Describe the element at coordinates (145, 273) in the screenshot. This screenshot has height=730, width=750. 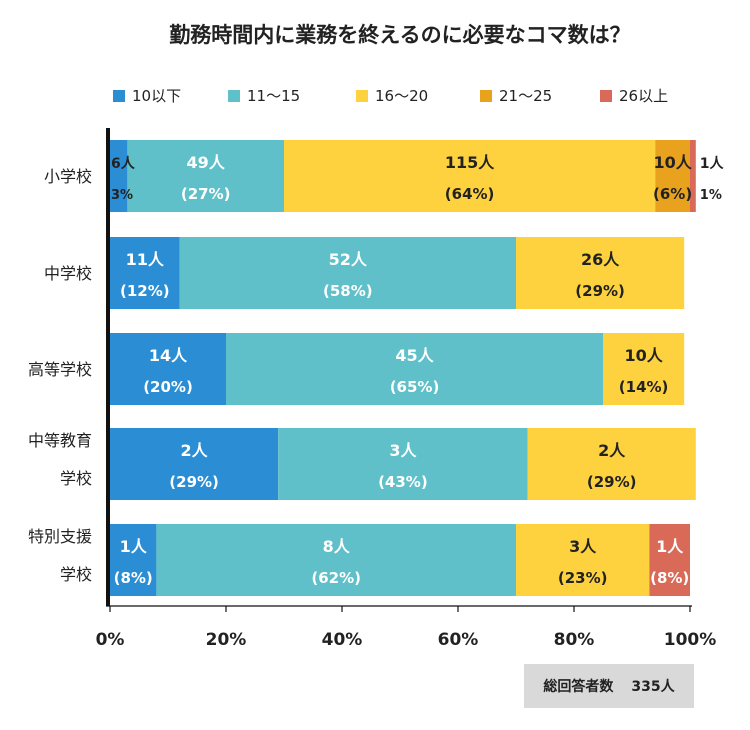
I see `bar-segment-r1-s0` at that location.